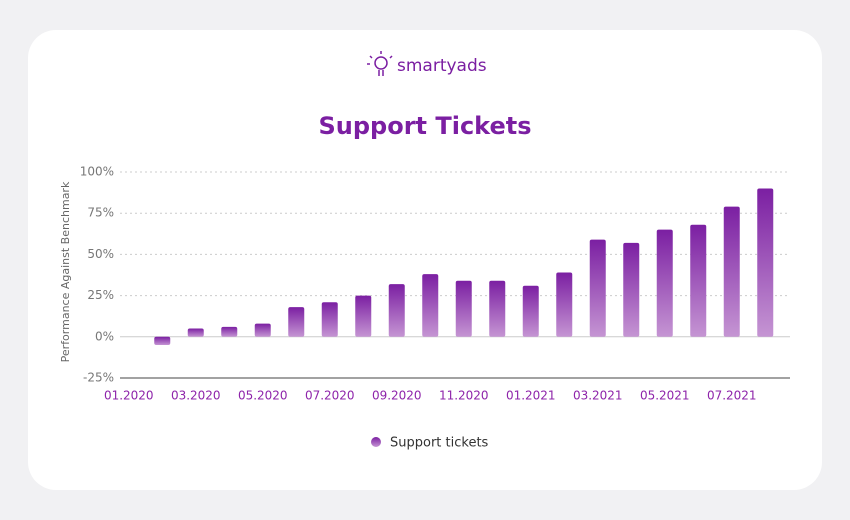  Describe the element at coordinates (380, 63) in the screenshot. I see `logo-icon` at that location.